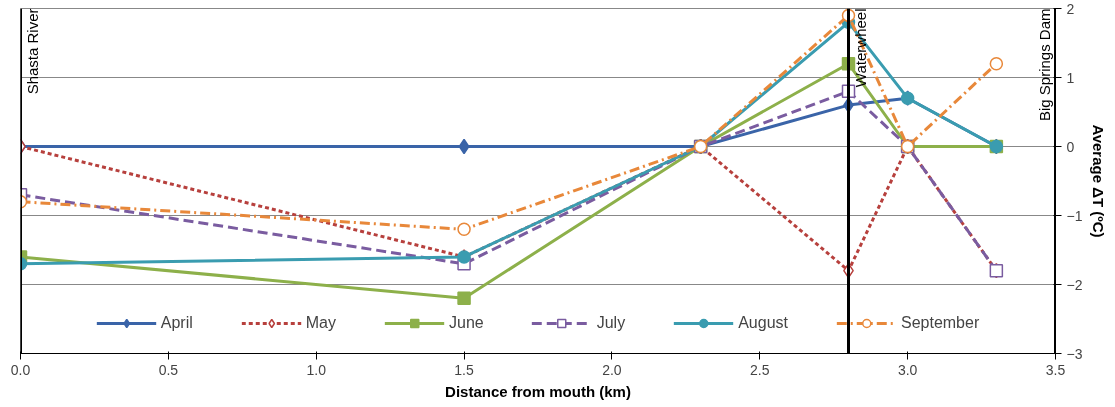  I want to click on legend-label: September, so click(940, 323).